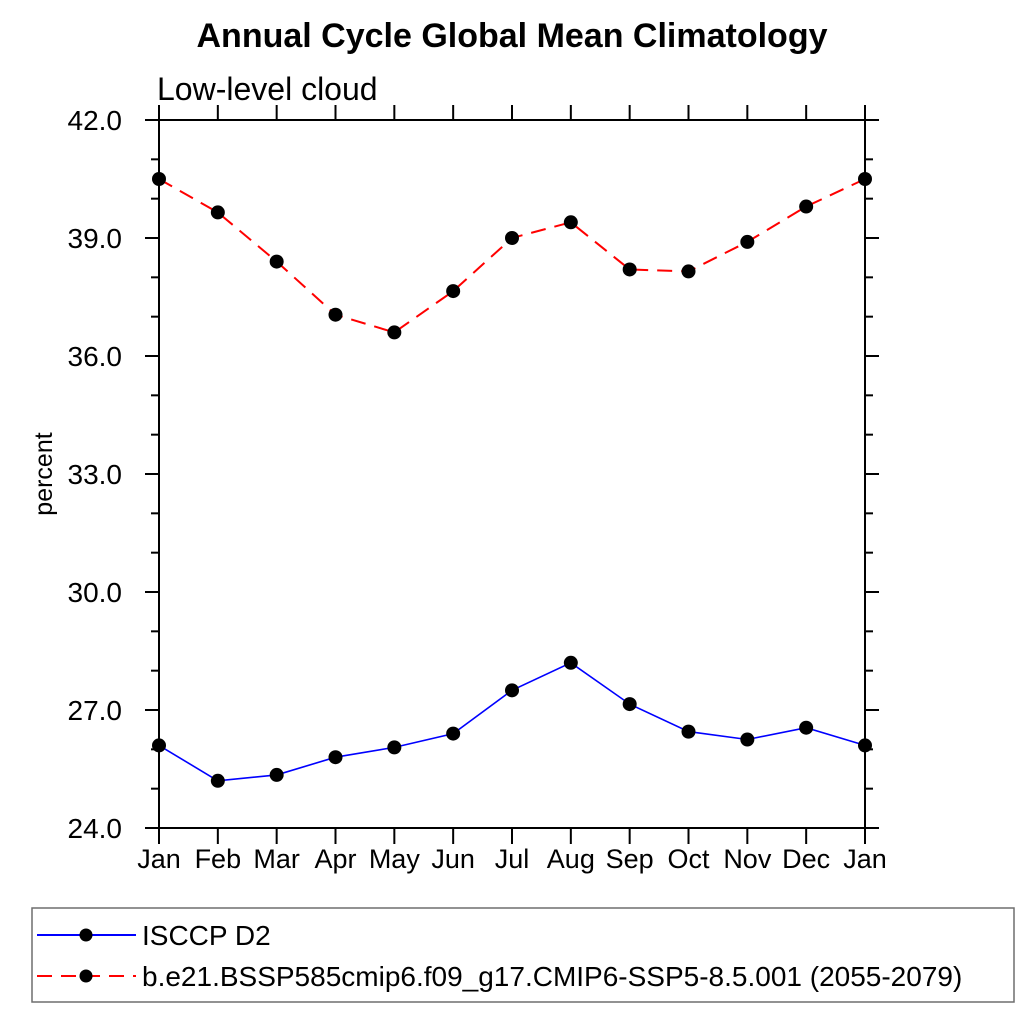 This screenshot has width=1024, height=1024. Describe the element at coordinates (512, 721) in the screenshot. I see `series-line-isccp-d2` at that location.